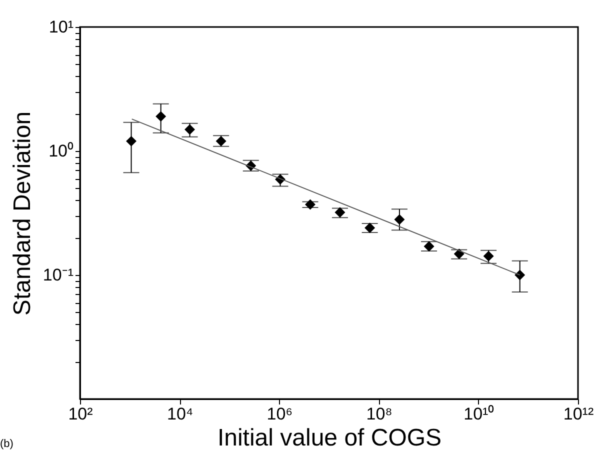  What do you see at coordinates (61, 151) in the screenshot?
I see `y-tick-label: 10⁰` at bounding box center [61, 151].